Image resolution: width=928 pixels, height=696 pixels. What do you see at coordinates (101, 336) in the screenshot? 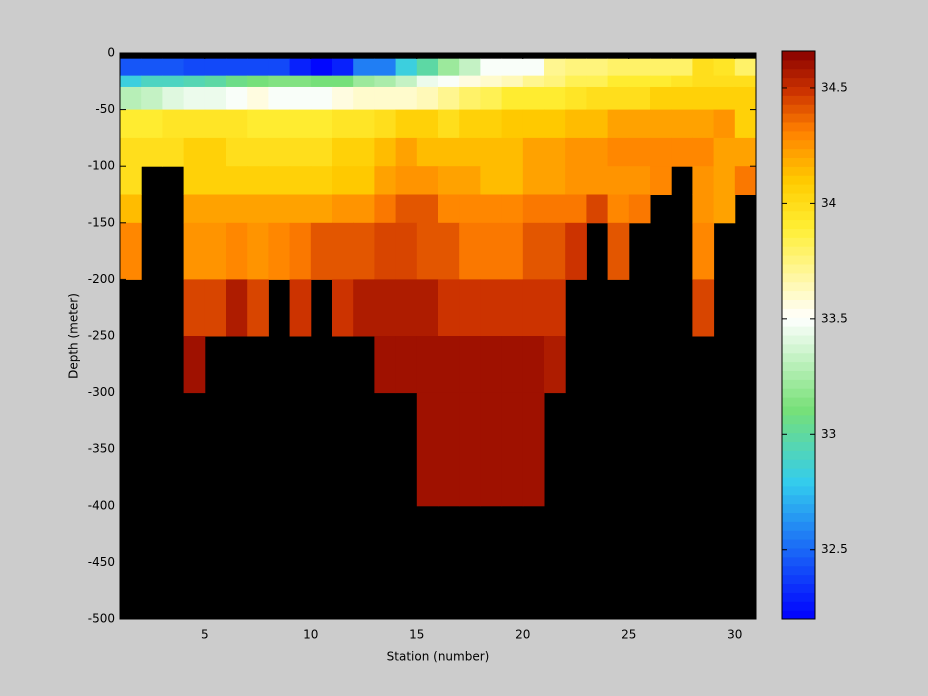
I see `y-tick-label: -250` at bounding box center [101, 336].